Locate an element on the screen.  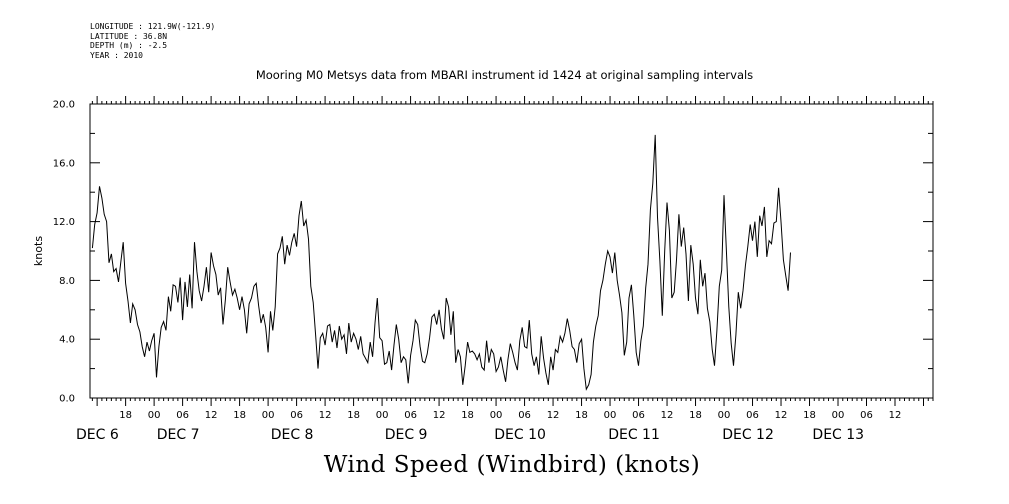
longitude-label: LONGITUDE : 121.9W(-121.9) is located at coordinates (153, 26).